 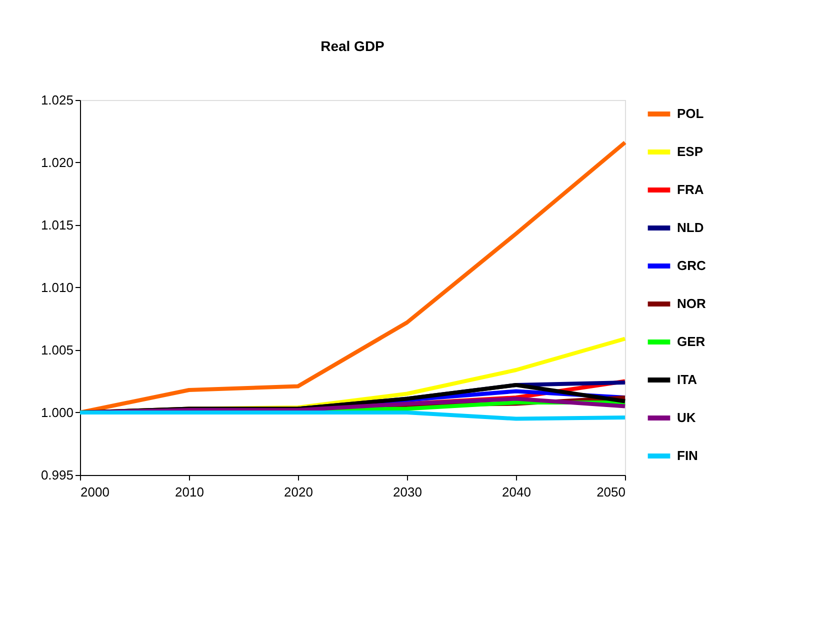 What do you see at coordinates (57, 100) in the screenshot?
I see `y-tick-label: 1.025` at bounding box center [57, 100].